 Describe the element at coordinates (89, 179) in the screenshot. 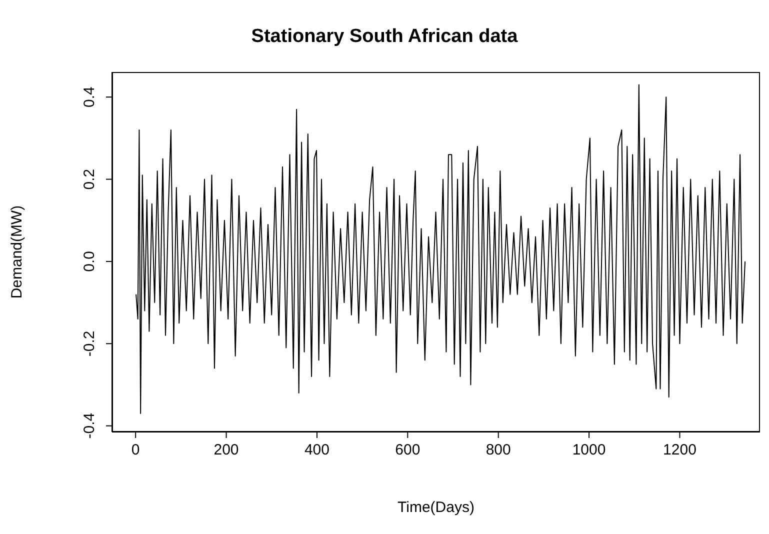

I see `y-tick-label: 0.2` at that location.